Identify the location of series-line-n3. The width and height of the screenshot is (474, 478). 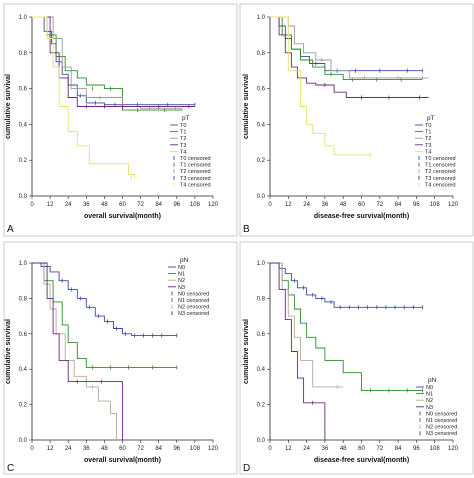
(77, 351).